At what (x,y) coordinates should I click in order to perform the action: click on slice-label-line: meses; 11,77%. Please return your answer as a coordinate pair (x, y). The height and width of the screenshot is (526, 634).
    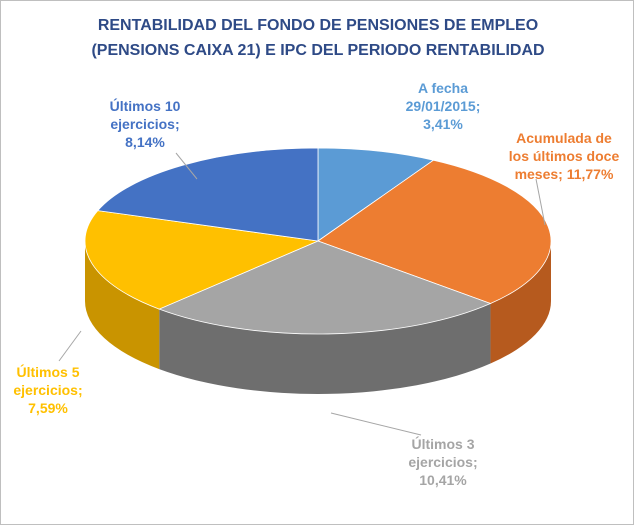
    Looking at the image, I should click on (564, 174).